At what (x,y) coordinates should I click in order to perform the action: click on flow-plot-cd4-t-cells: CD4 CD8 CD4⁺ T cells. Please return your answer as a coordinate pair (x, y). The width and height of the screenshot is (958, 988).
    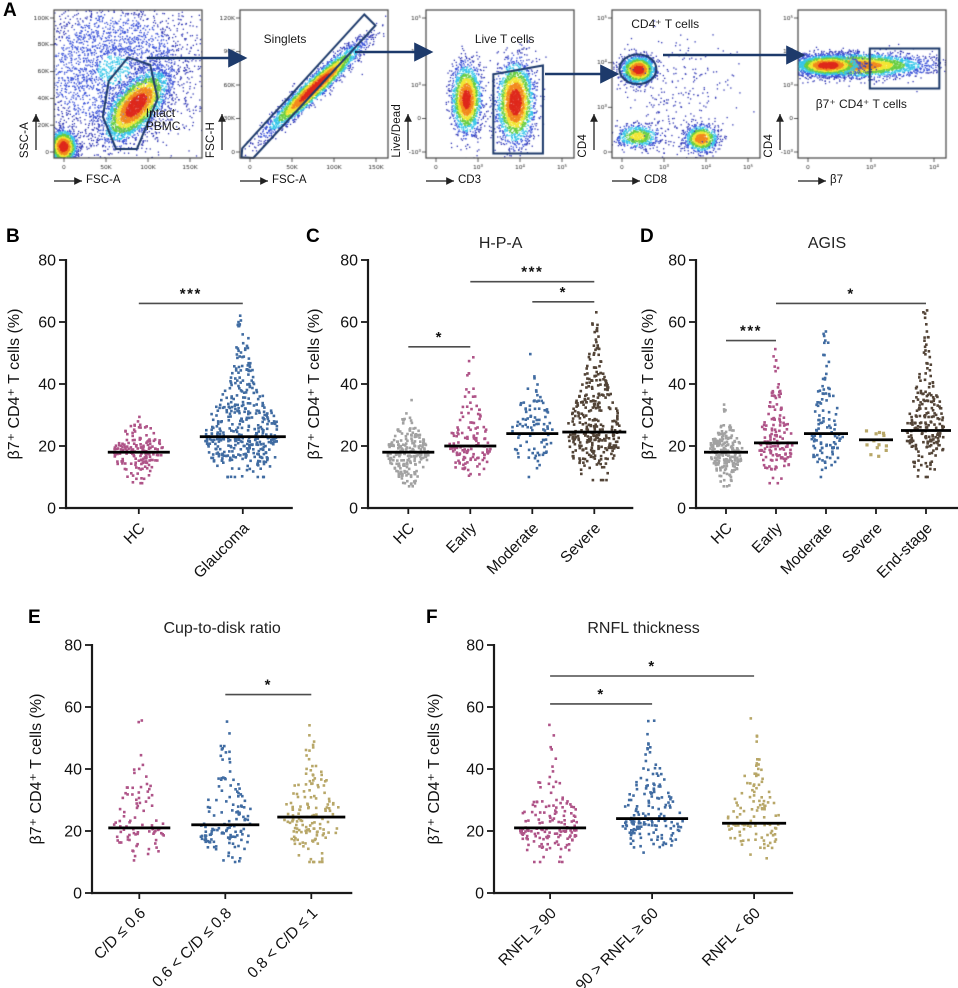
    Looking at the image, I should click on (670, 100).